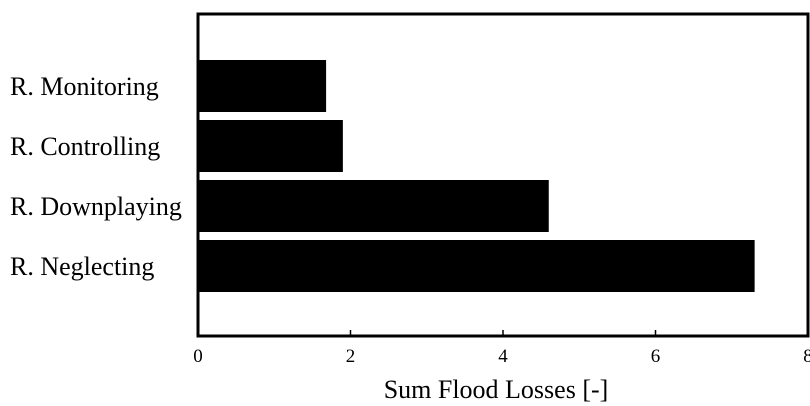 This screenshot has height=406, width=810. I want to click on bar-r-neglecting, so click(476, 266).